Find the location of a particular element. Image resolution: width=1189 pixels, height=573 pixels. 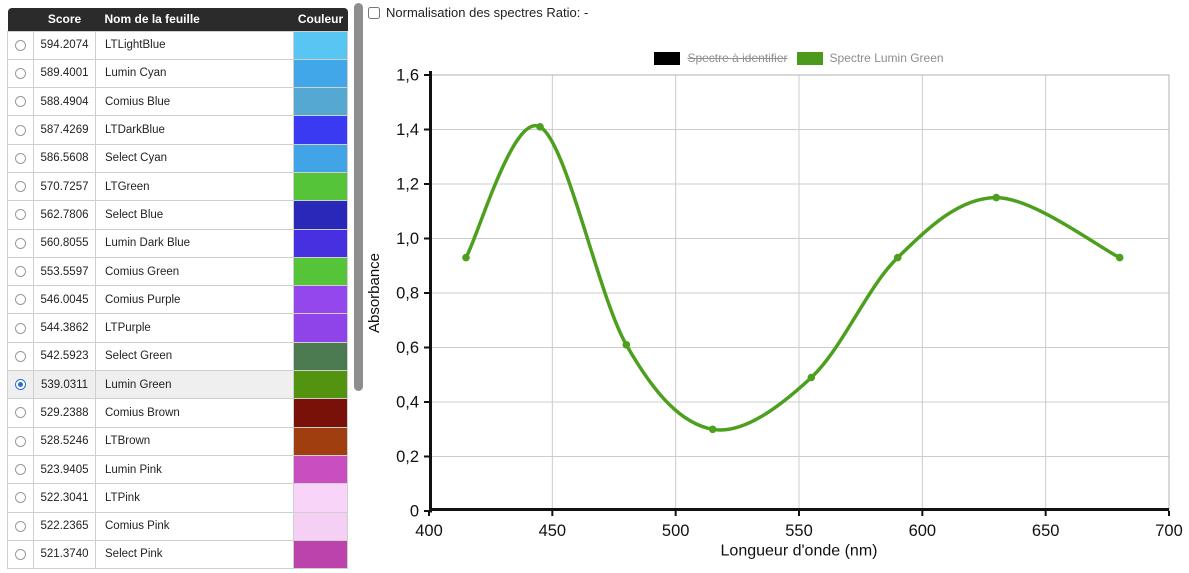

table-row: 560.8055 Lumin Dark Blue is located at coordinates (177, 243).